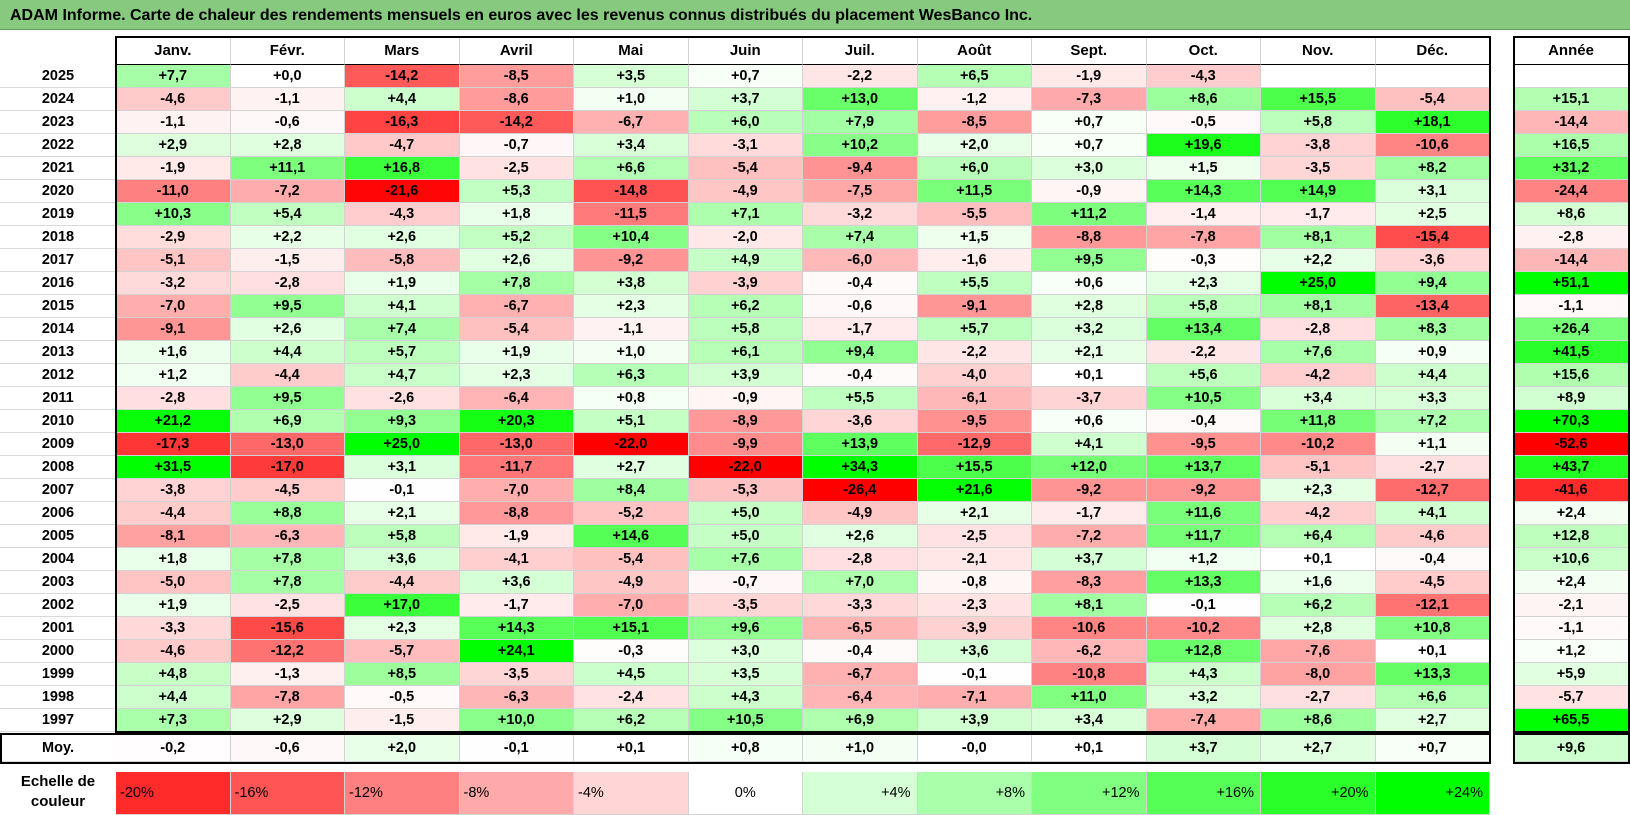 The width and height of the screenshot is (1630, 815). What do you see at coordinates (860, 793) in the screenshot?
I see `scale-swatch: +4%` at bounding box center [860, 793].